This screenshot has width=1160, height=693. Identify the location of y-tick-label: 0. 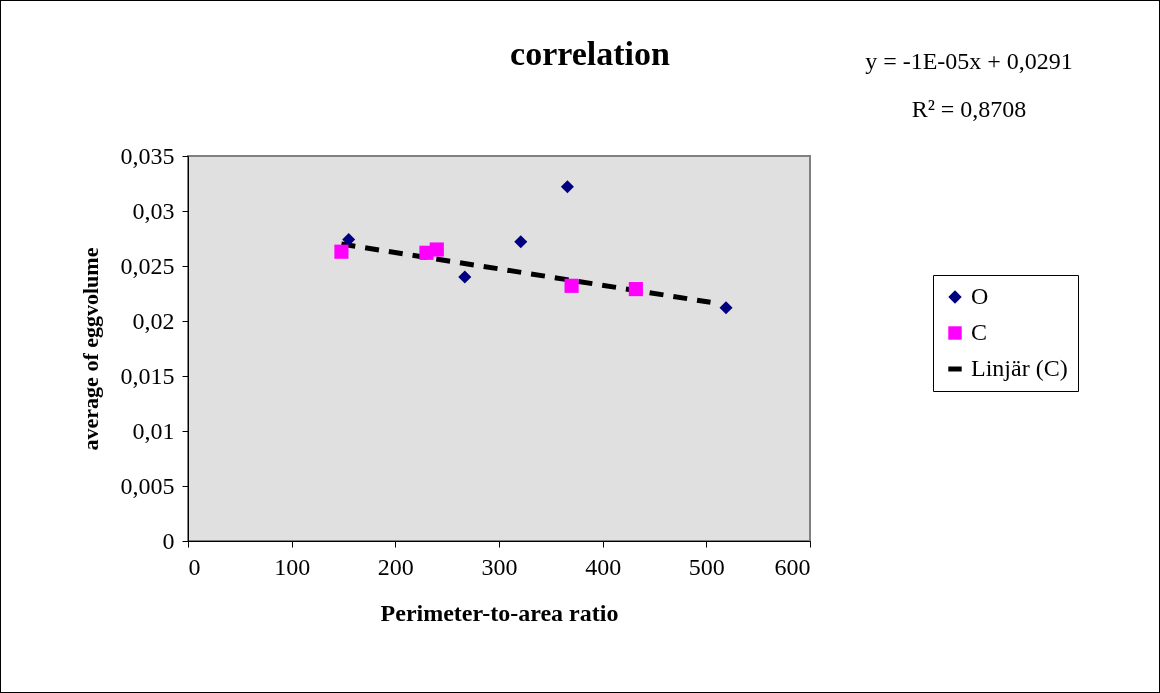
(168, 540).